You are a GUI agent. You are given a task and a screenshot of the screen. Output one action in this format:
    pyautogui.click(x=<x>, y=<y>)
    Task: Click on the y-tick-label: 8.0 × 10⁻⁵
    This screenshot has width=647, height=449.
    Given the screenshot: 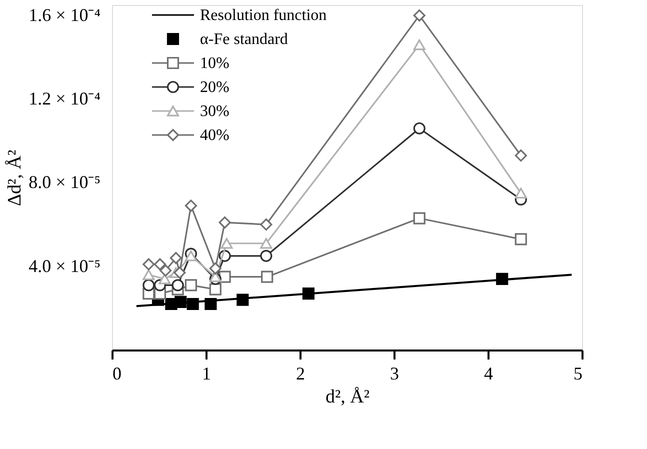 What is the action you would take?
    pyautogui.click(x=64, y=182)
    